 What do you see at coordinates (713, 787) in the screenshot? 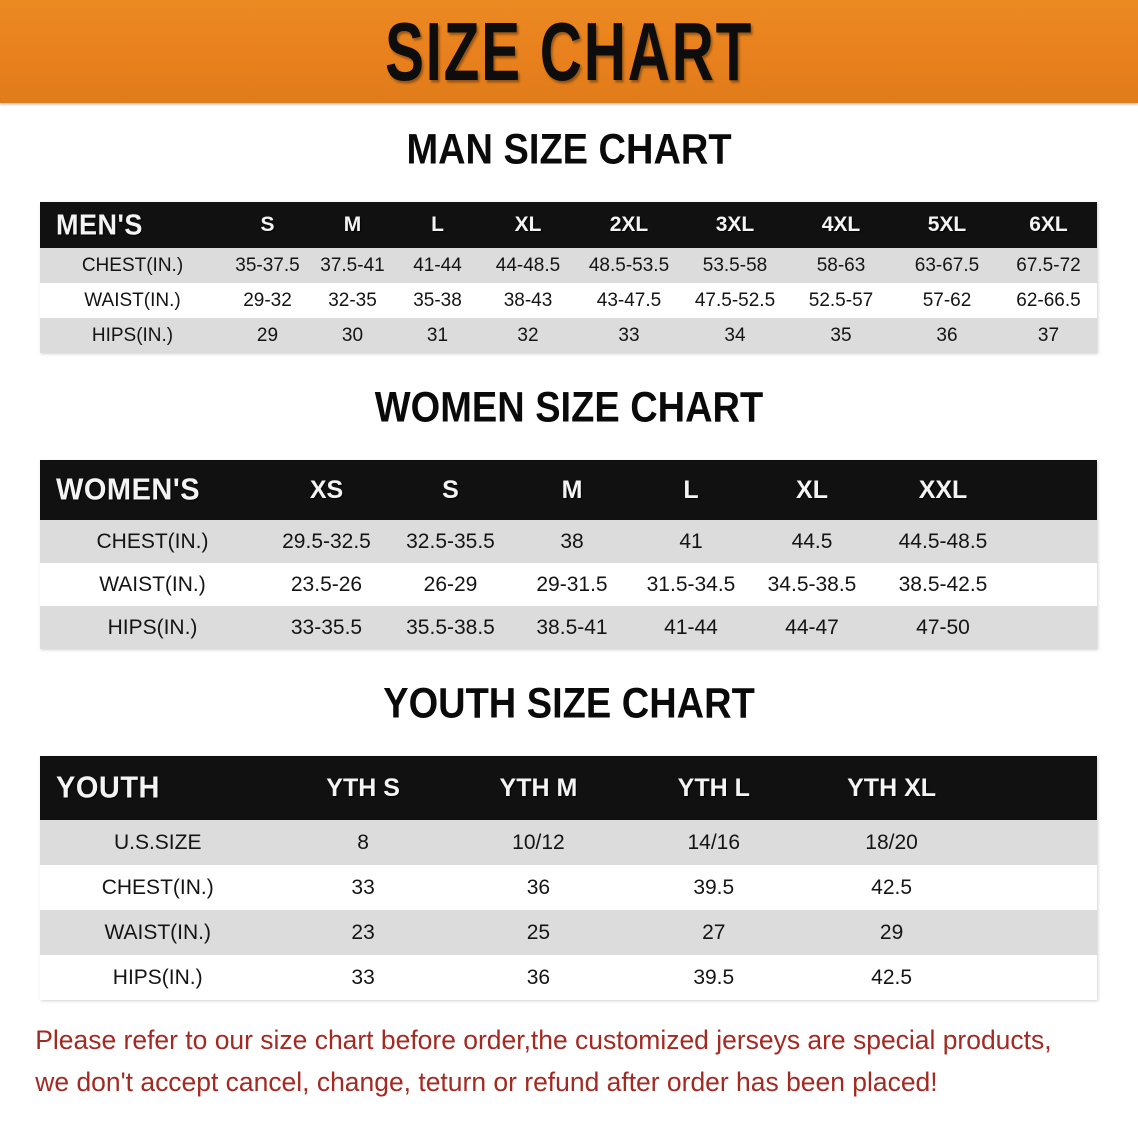
I see `youth-col-l: YTH L` at bounding box center [713, 787].